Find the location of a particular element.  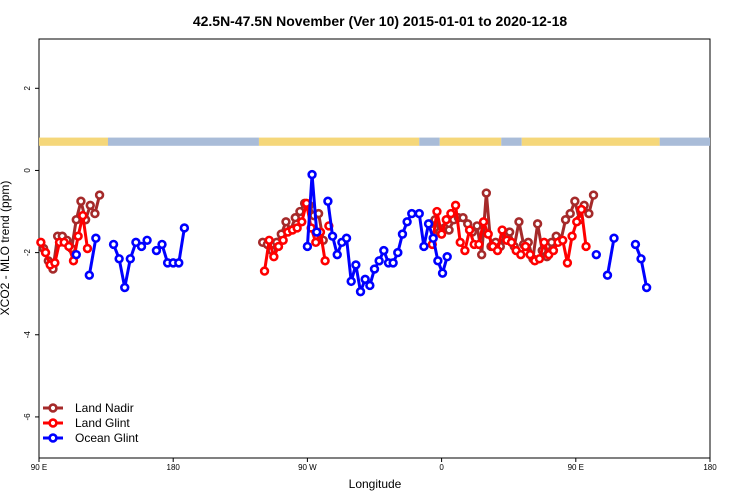

series-land-glint is located at coordinates (313, 237).